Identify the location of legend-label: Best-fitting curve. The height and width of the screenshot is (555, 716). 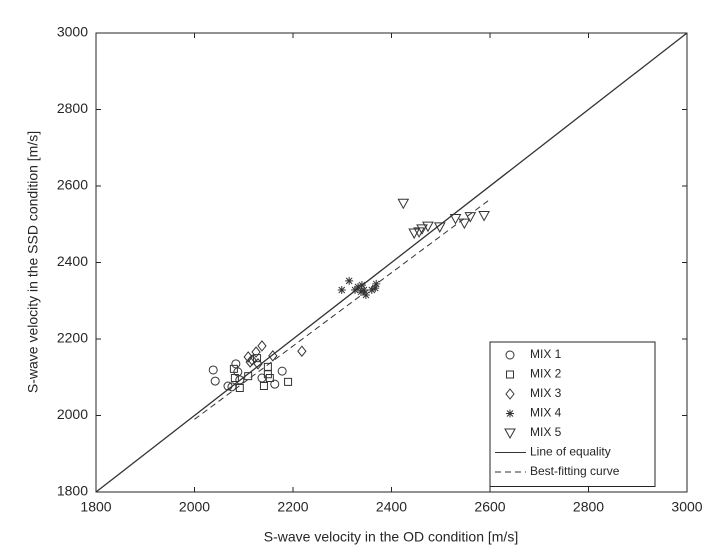
(575, 471).